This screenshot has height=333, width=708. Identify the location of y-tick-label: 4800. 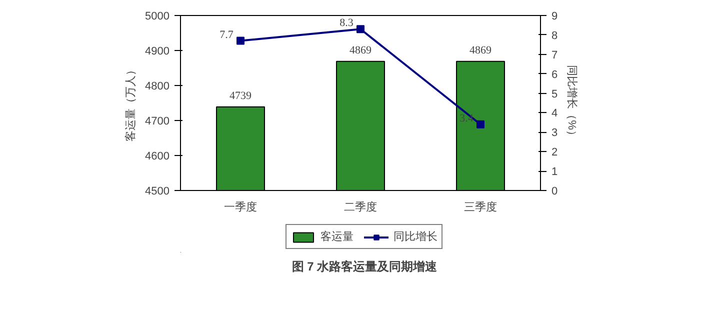
(157, 86).